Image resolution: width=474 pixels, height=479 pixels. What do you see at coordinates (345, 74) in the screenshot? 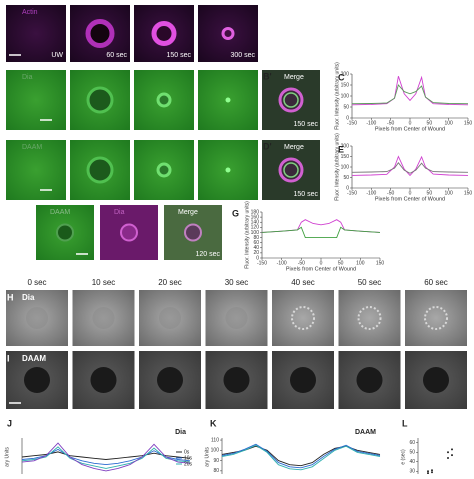
I see `y-tick-label: 200` at bounding box center [345, 74].